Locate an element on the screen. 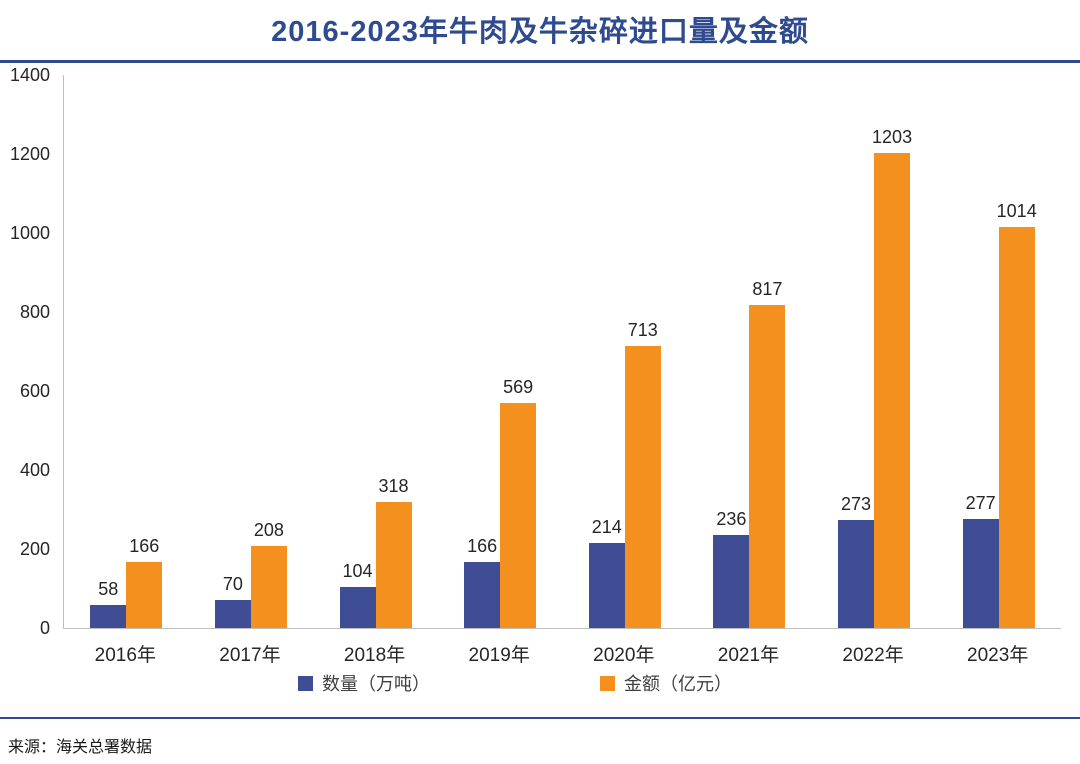 The width and height of the screenshot is (1080, 764). bar-value-label: 1014 is located at coordinates (1016, 211).